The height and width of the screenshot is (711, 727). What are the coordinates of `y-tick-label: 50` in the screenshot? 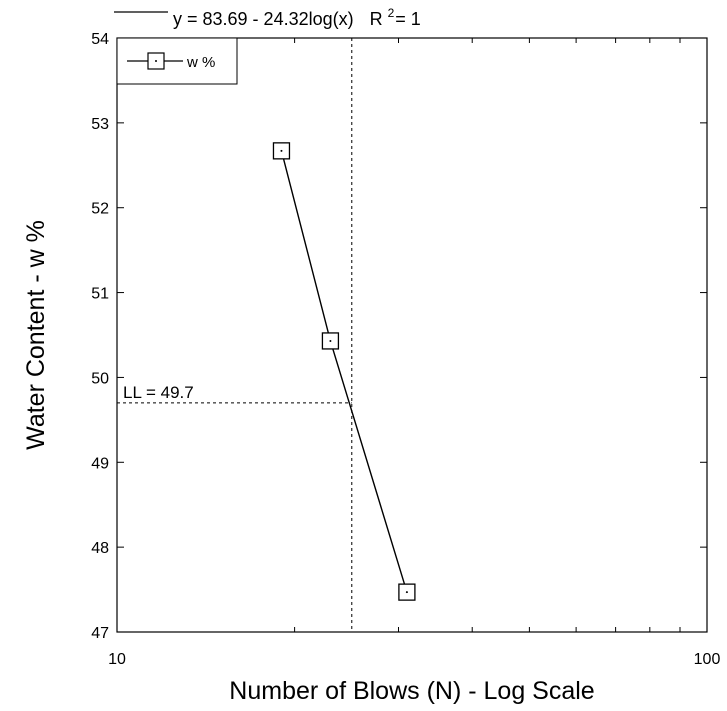 It's located at (100, 378).